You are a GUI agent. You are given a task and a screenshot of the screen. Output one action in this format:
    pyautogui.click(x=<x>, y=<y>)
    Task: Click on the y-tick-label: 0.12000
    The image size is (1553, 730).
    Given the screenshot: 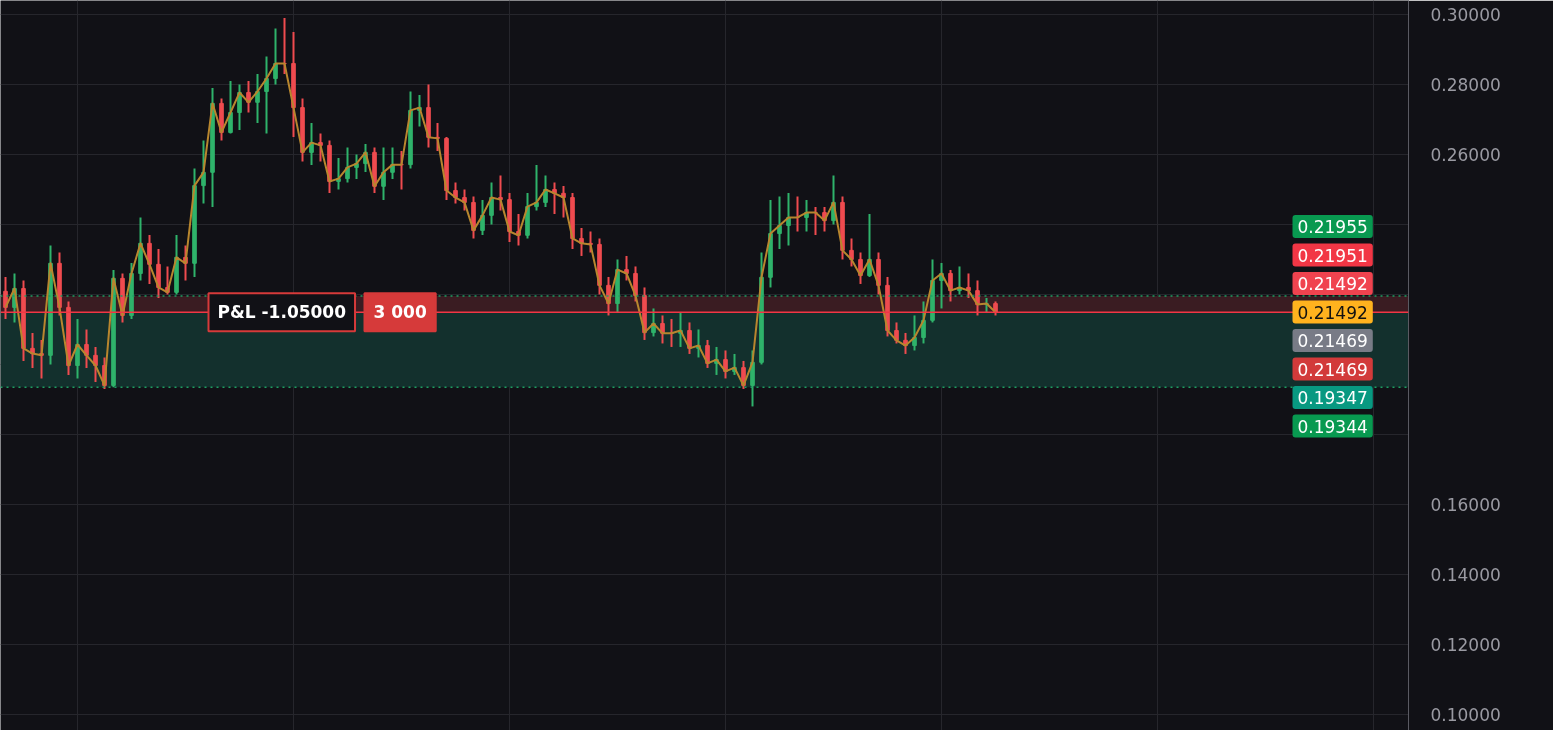 What is the action you would take?
    pyautogui.click(x=1465, y=644)
    